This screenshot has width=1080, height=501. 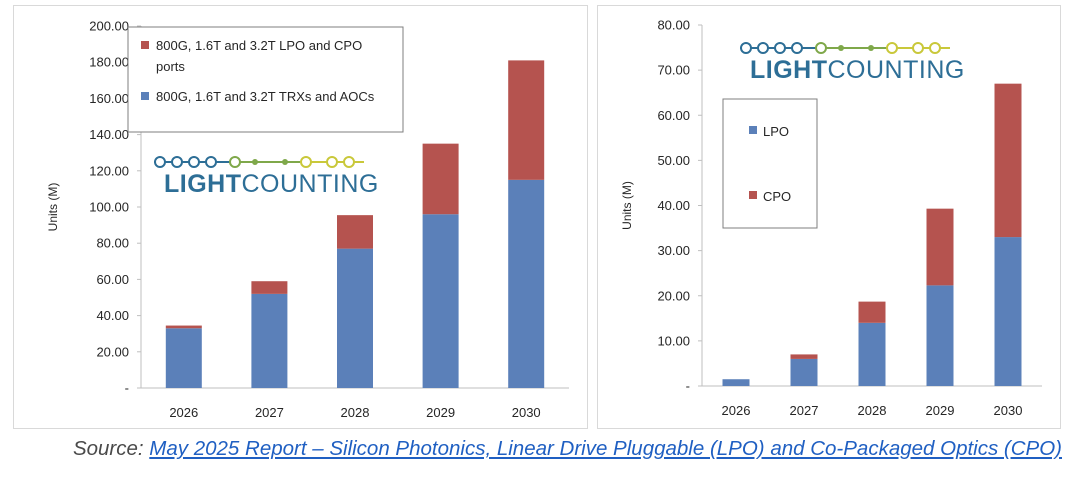 What do you see at coordinates (109, 170) in the screenshot?
I see `left-y-tick-label: 120.00` at bounding box center [109, 170].